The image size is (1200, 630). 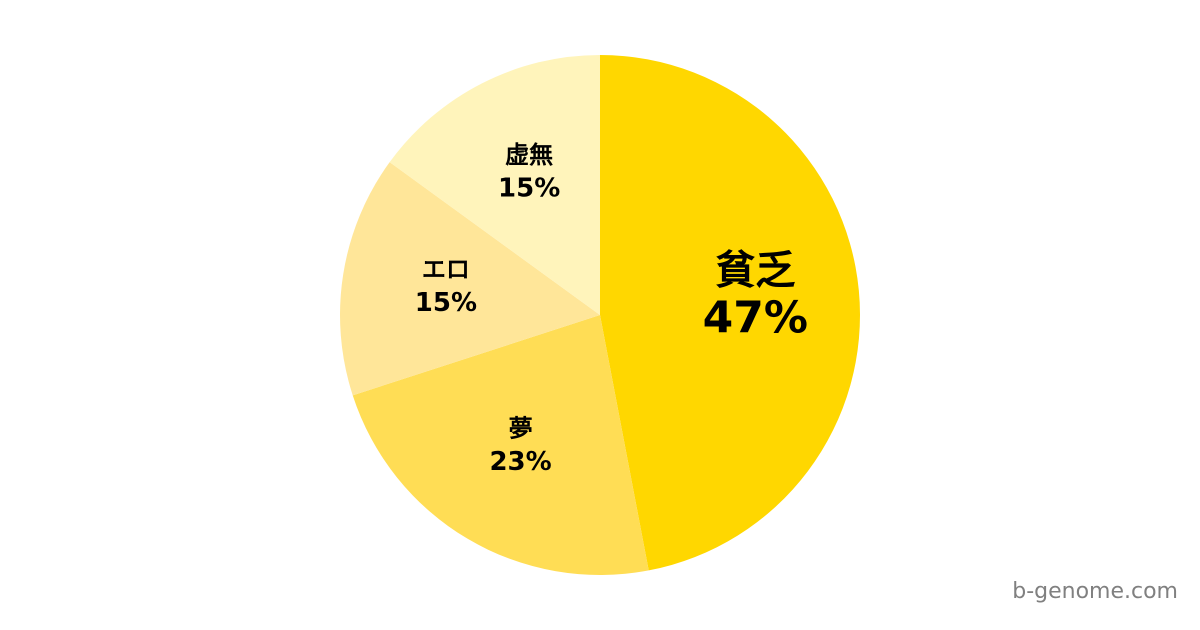 What do you see at coordinates (1095, 591) in the screenshot?
I see `watermark: b-genome.com` at bounding box center [1095, 591].